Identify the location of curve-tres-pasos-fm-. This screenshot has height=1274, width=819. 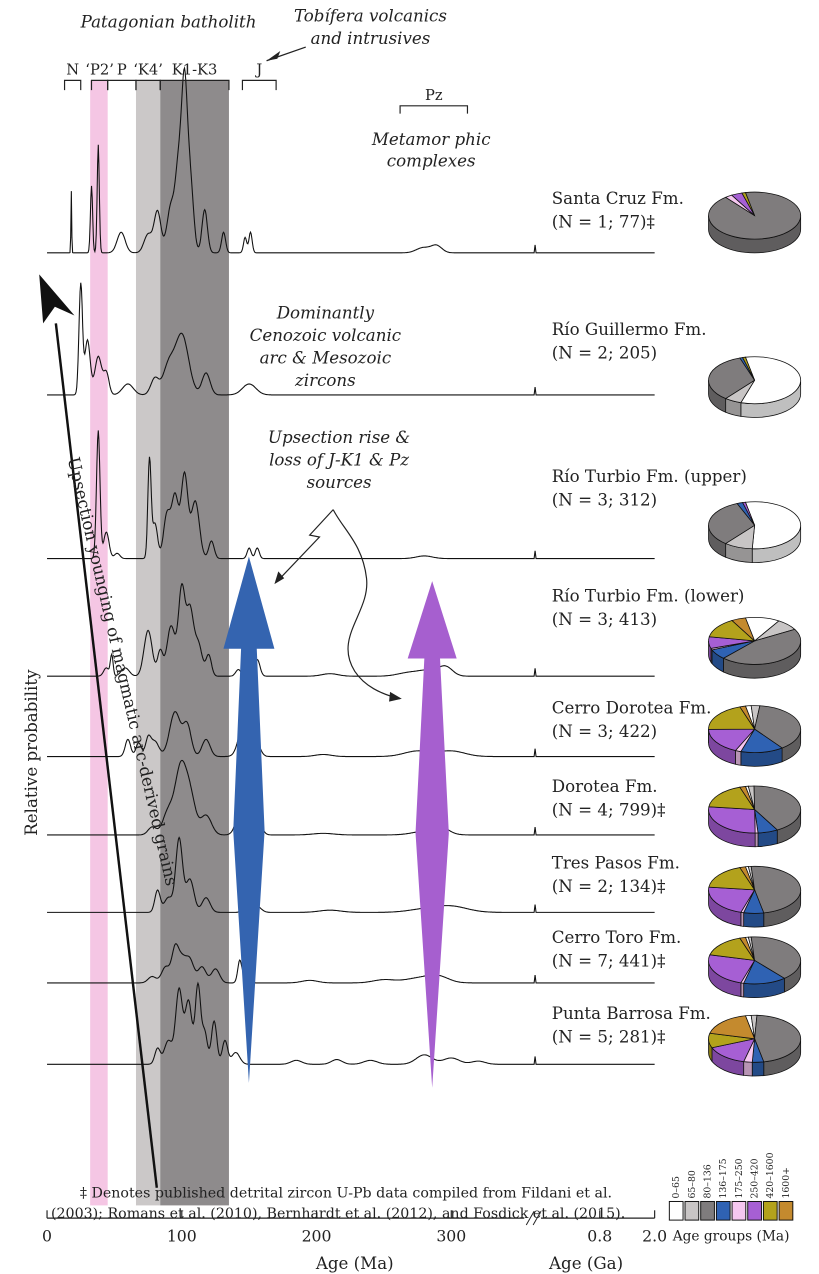
(351, 874).